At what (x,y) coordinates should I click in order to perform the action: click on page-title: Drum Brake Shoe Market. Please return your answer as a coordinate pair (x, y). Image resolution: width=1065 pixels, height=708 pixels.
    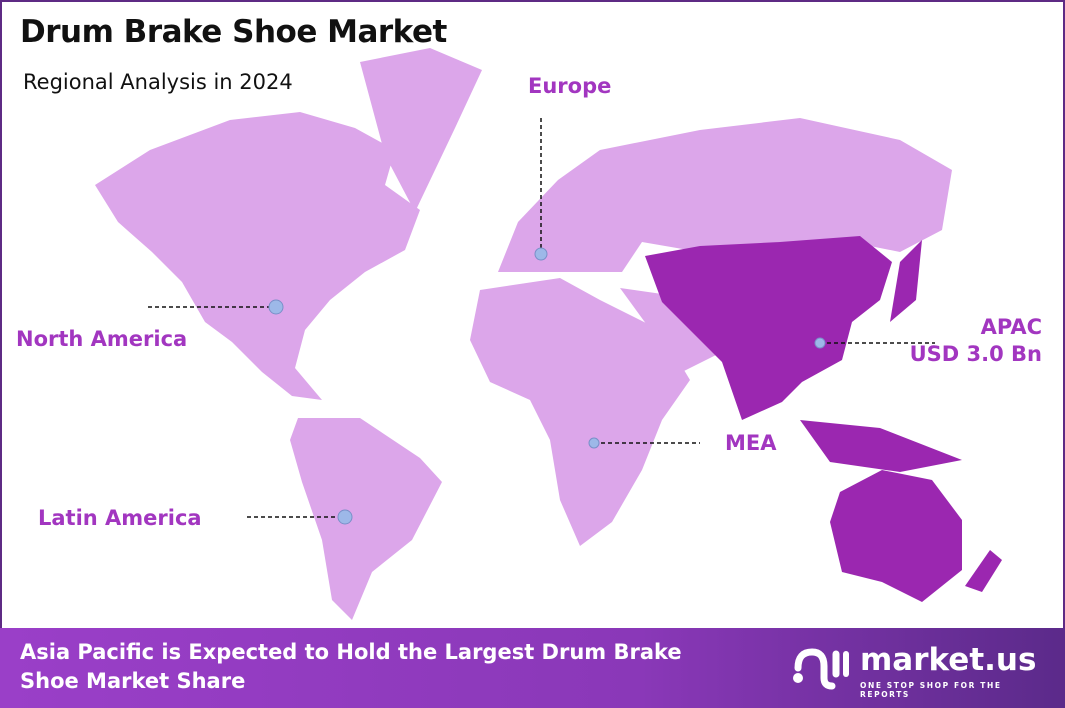
    Looking at the image, I should click on (233, 32).